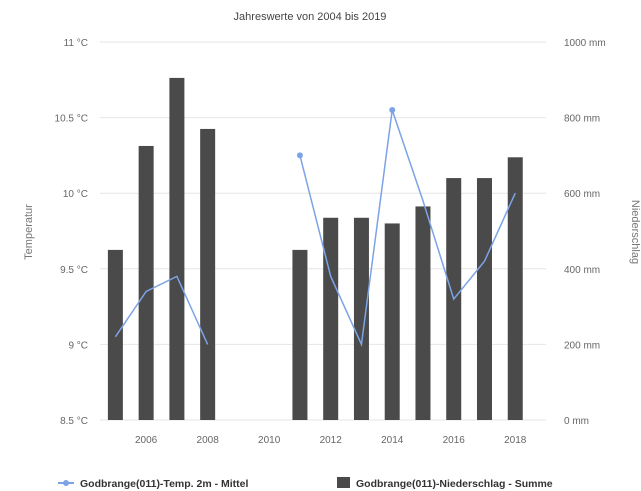 This screenshot has height=491, width=641. I want to click on legend-label-temperature: Godbrange(011)-Temp. 2m - Mittel, so click(164, 484).